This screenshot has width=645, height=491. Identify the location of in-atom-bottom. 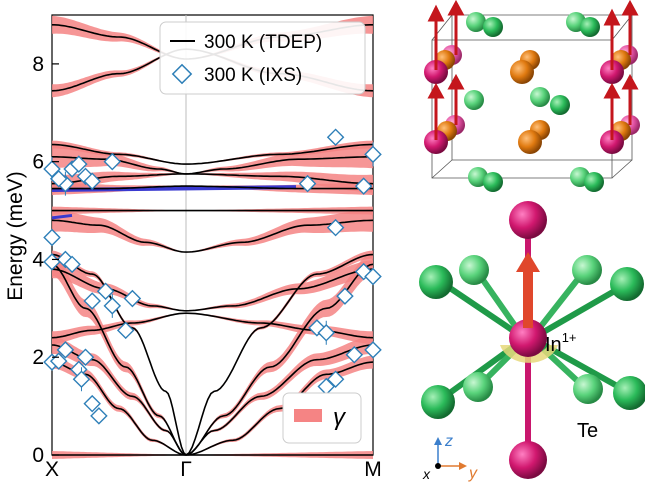
(528, 460).